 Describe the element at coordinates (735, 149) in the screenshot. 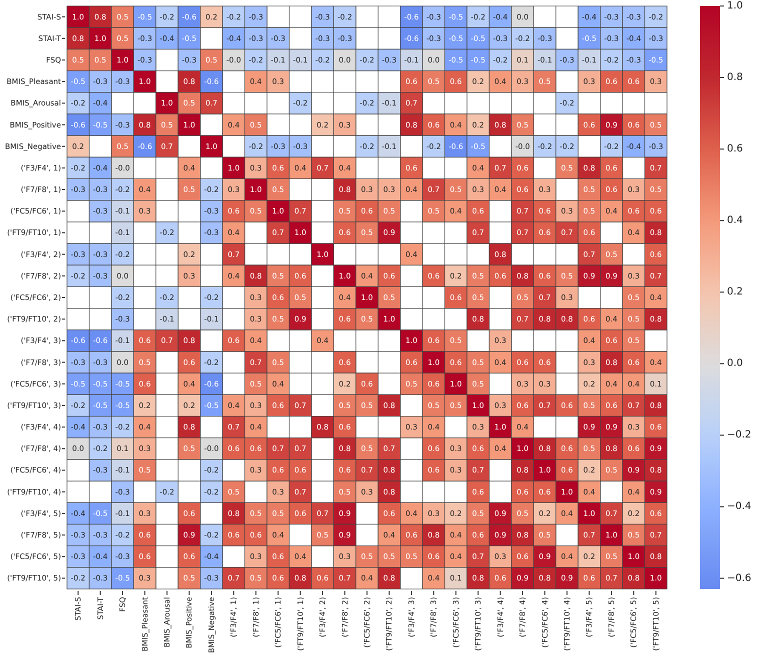

I see `color-bar-label: 0.6` at that location.